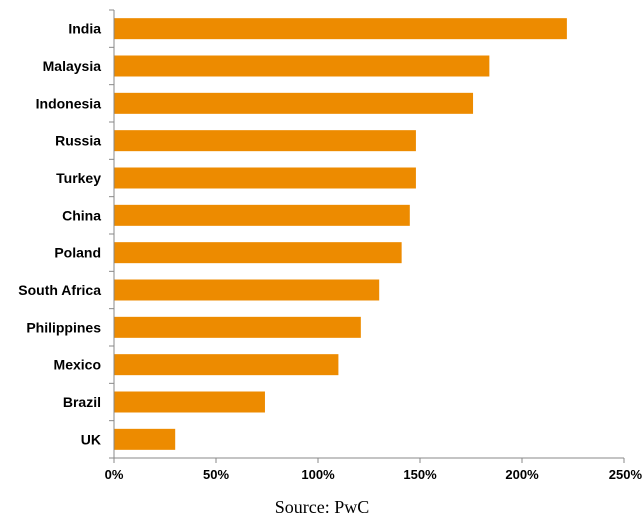 This screenshot has width=644, height=519. I want to click on x-tick-label: 250%, so click(626, 474).